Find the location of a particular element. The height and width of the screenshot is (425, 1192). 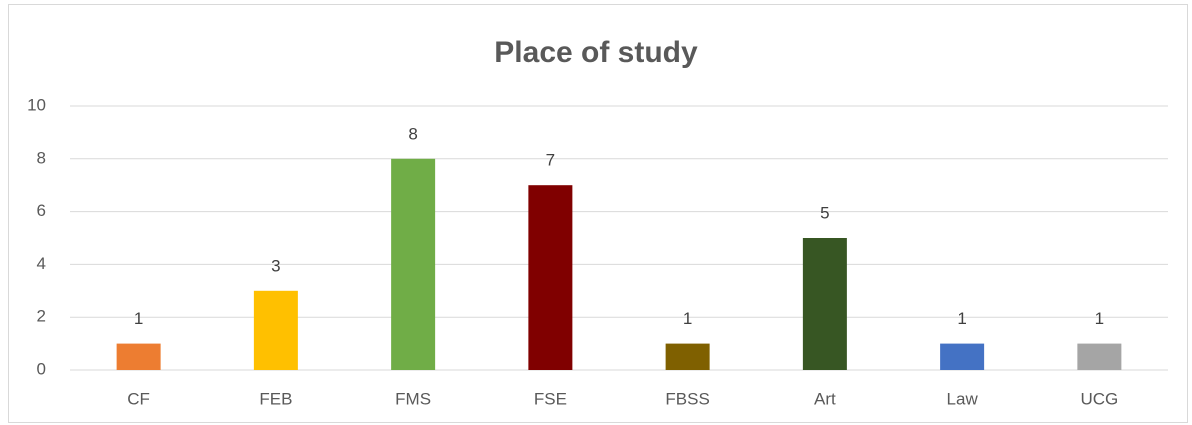

y-tick-label: 0 is located at coordinates (41, 368).